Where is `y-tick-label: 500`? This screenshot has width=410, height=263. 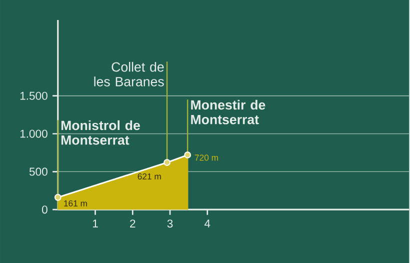 y-tick-label: 500 is located at coordinates (38, 171).